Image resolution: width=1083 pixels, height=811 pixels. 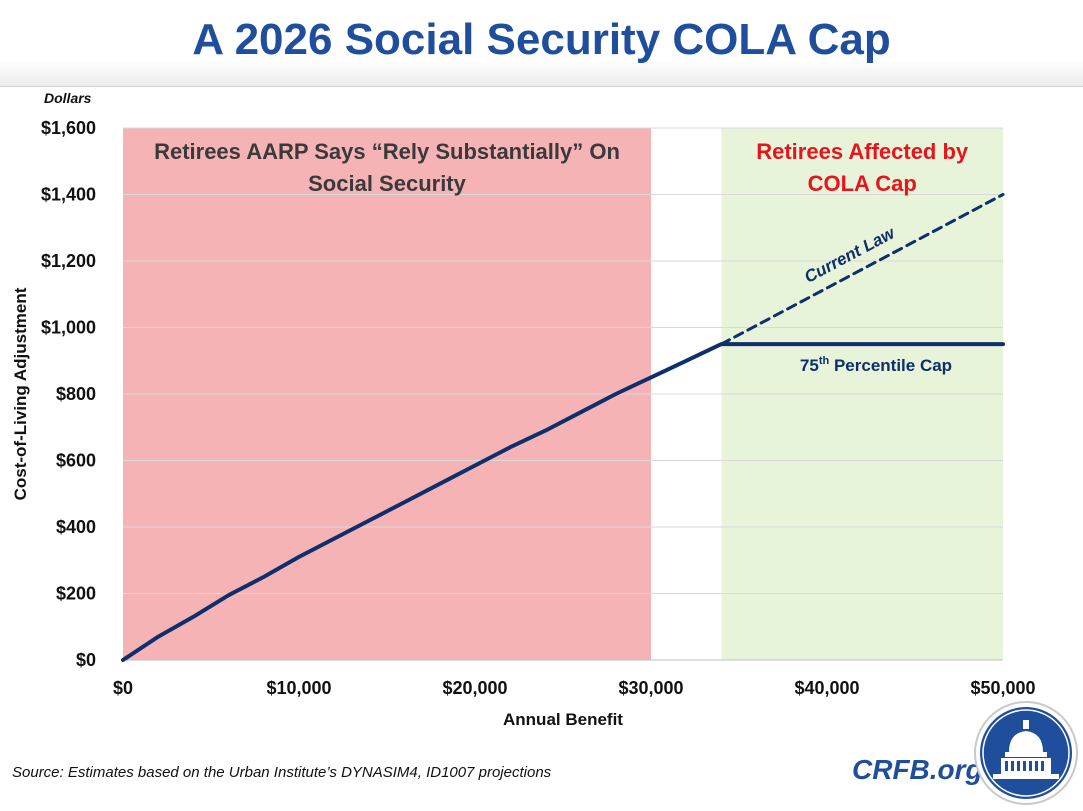 What do you see at coordinates (76, 461) in the screenshot?
I see `y-tick-label: $600` at bounding box center [76, 461].